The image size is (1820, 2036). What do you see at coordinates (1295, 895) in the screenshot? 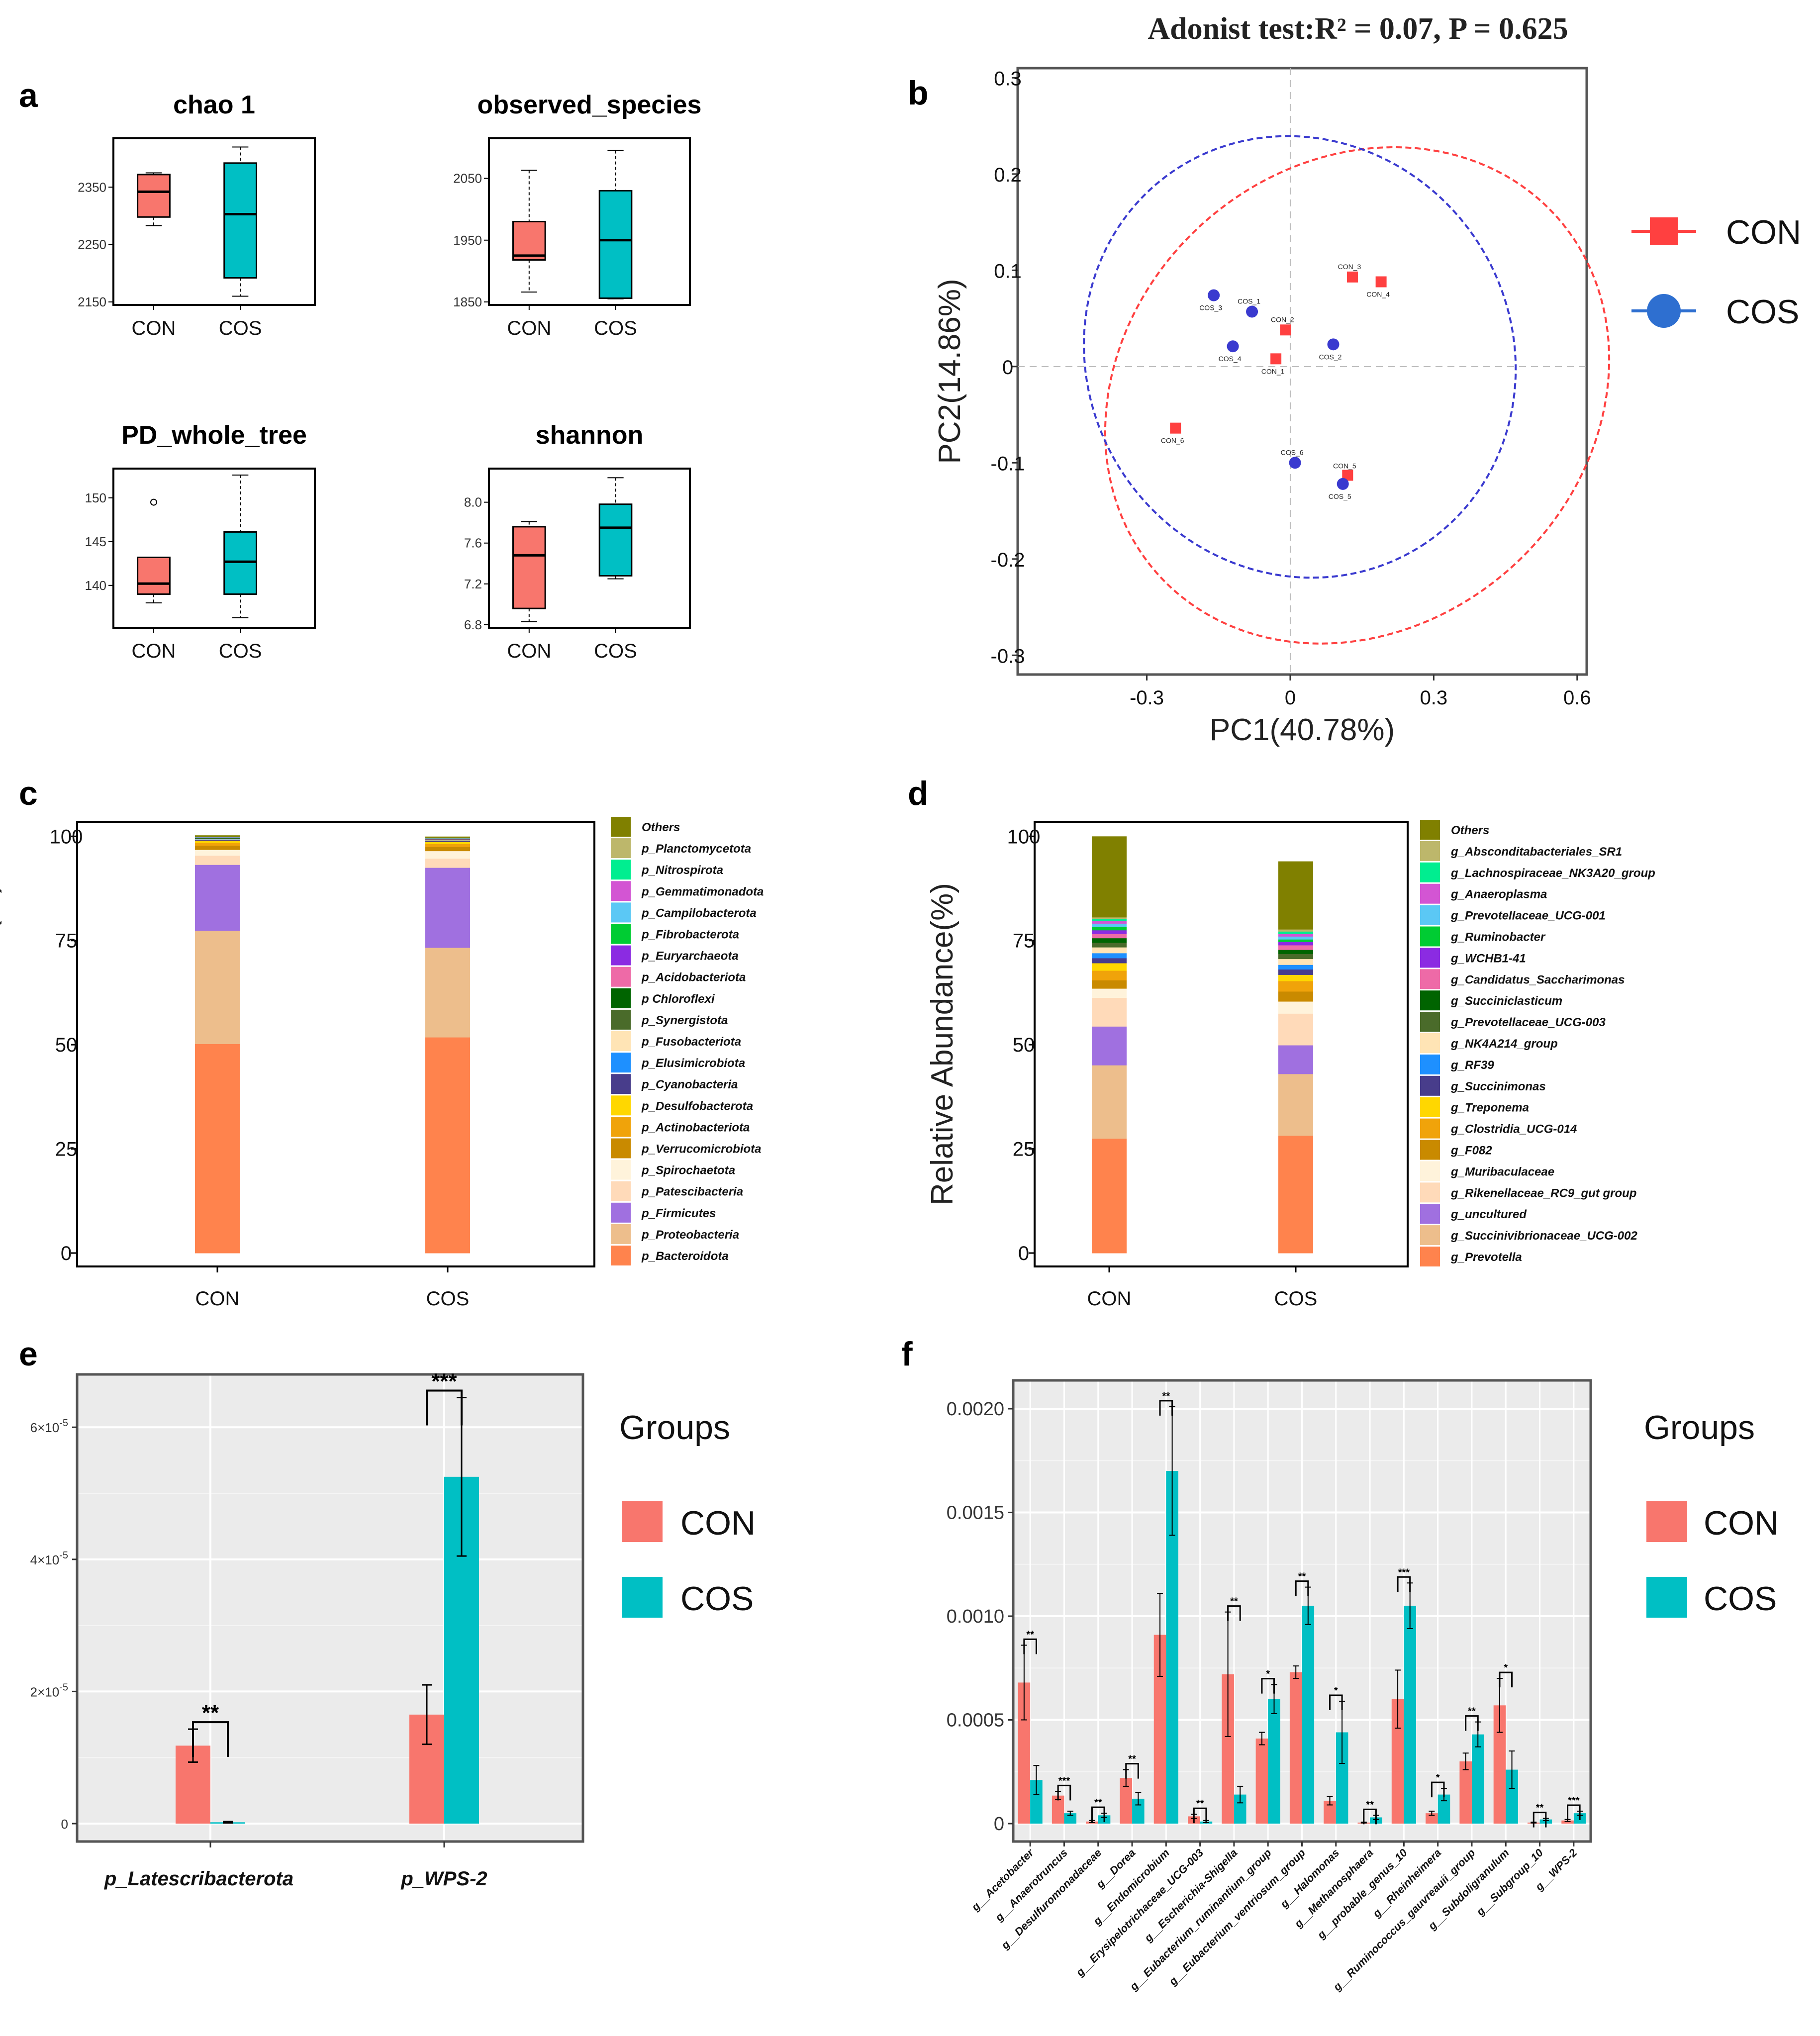
I see `stack-segment-Others` at bounding box center [1295, 895].